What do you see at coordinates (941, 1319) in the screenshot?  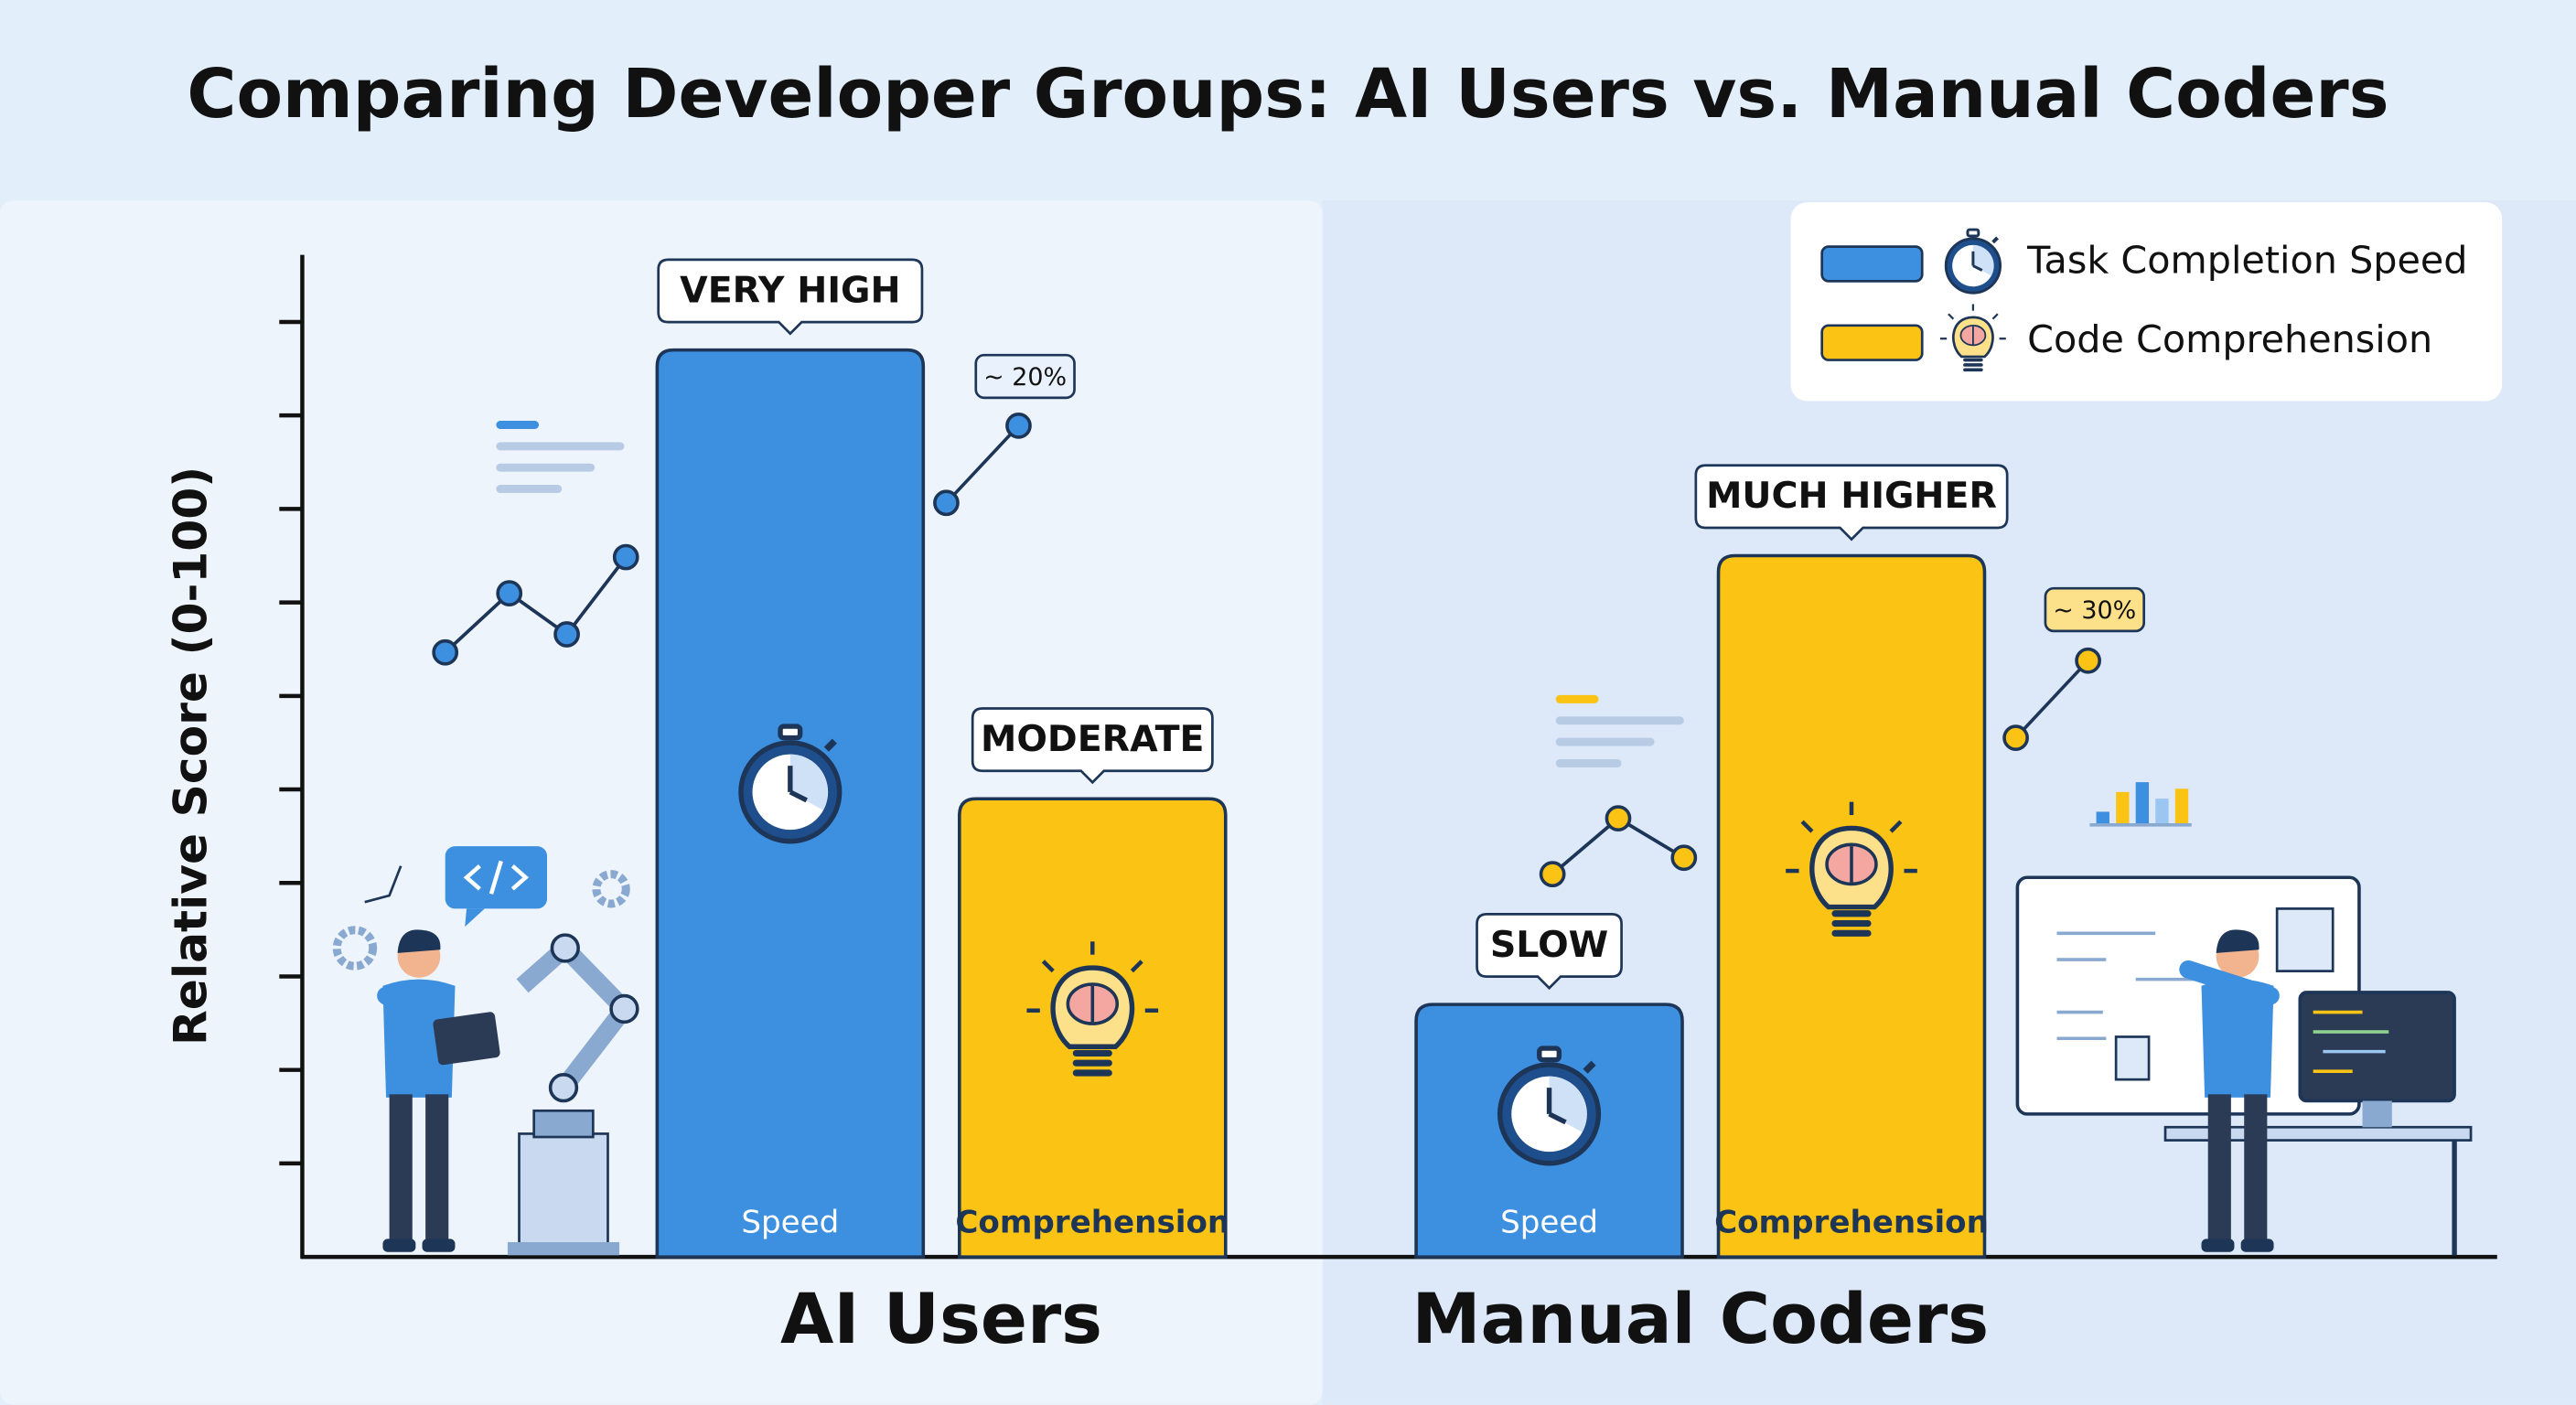 I see `x-tick-label: AI Users` at bounding box center [941, 1319].